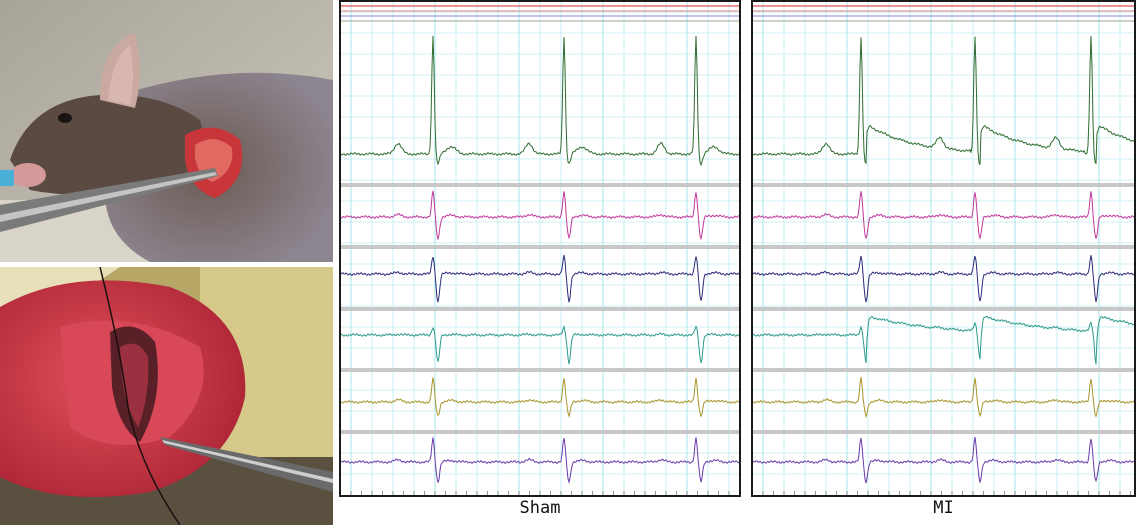  Describe the element at coordinates (166, 131) in the screenshot. I see `mouse-intubation-photo` at that location.